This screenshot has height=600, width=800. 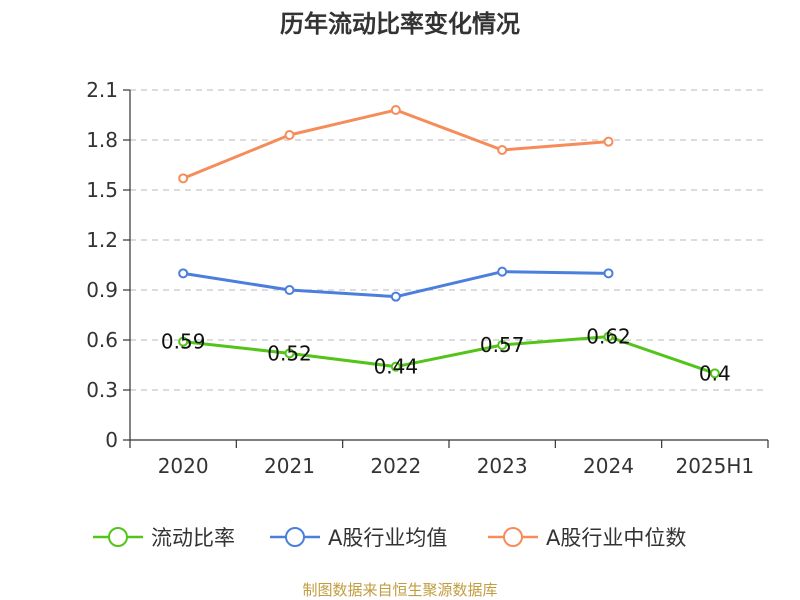 I want to click on y-tick-label: 1.5, so click(x=102, y=190).